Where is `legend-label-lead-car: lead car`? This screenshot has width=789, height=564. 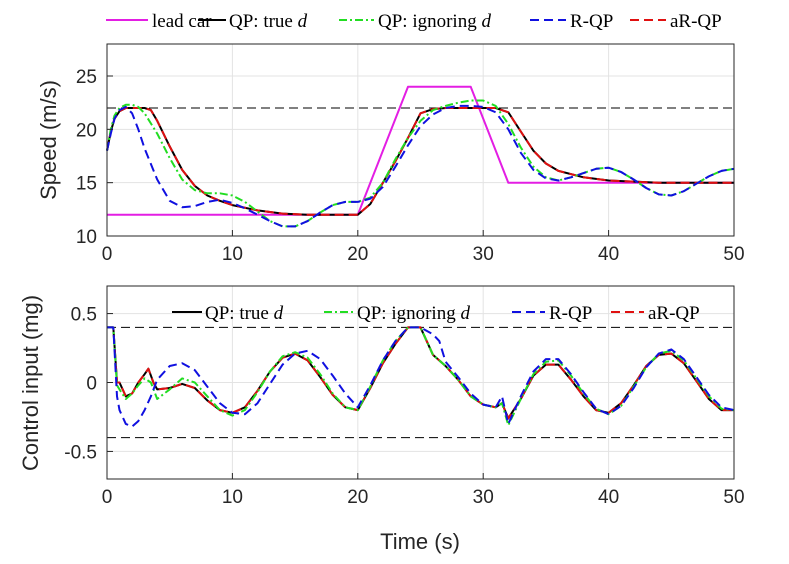 legend-label-lead-car: lead car is located at coordinates (182, 21).